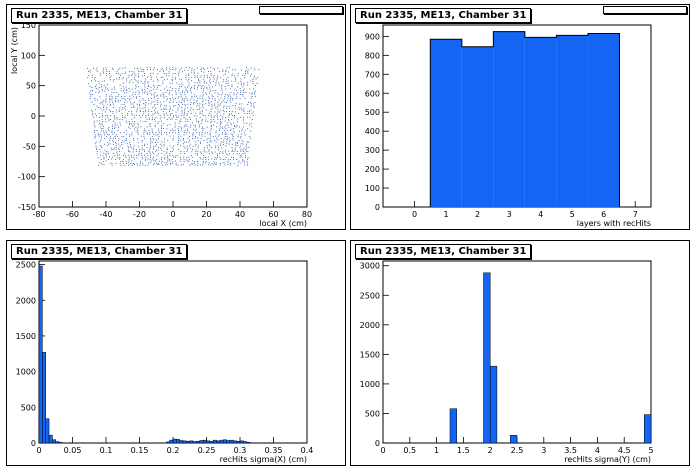  I want to click on y-tick-label: 3000, so click(370, 266).